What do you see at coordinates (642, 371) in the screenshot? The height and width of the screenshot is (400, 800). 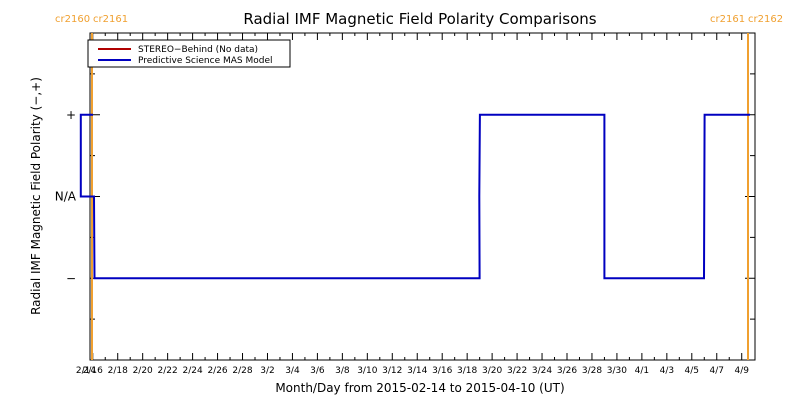 I see `x-tick-label: 4/1` at bounding box center [642, 371].